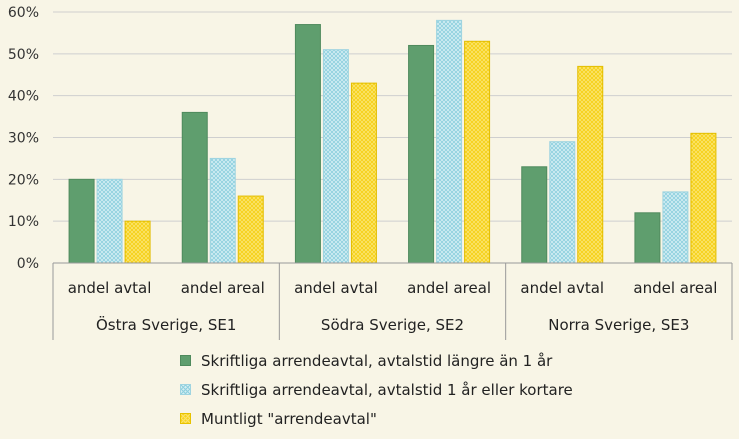 The image size is (739, 439). I want to click on legend-swatch-yellow, so click(185, 418).